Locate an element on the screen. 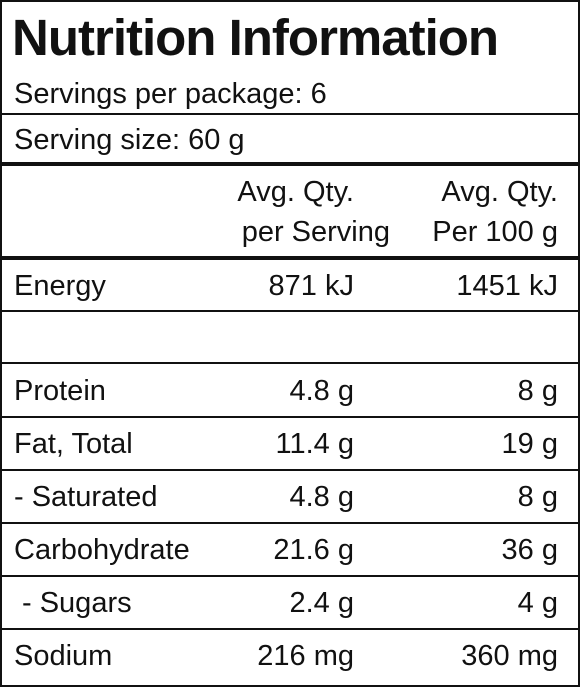  row-value: 21.6 g is located at coordinates (313, 550).